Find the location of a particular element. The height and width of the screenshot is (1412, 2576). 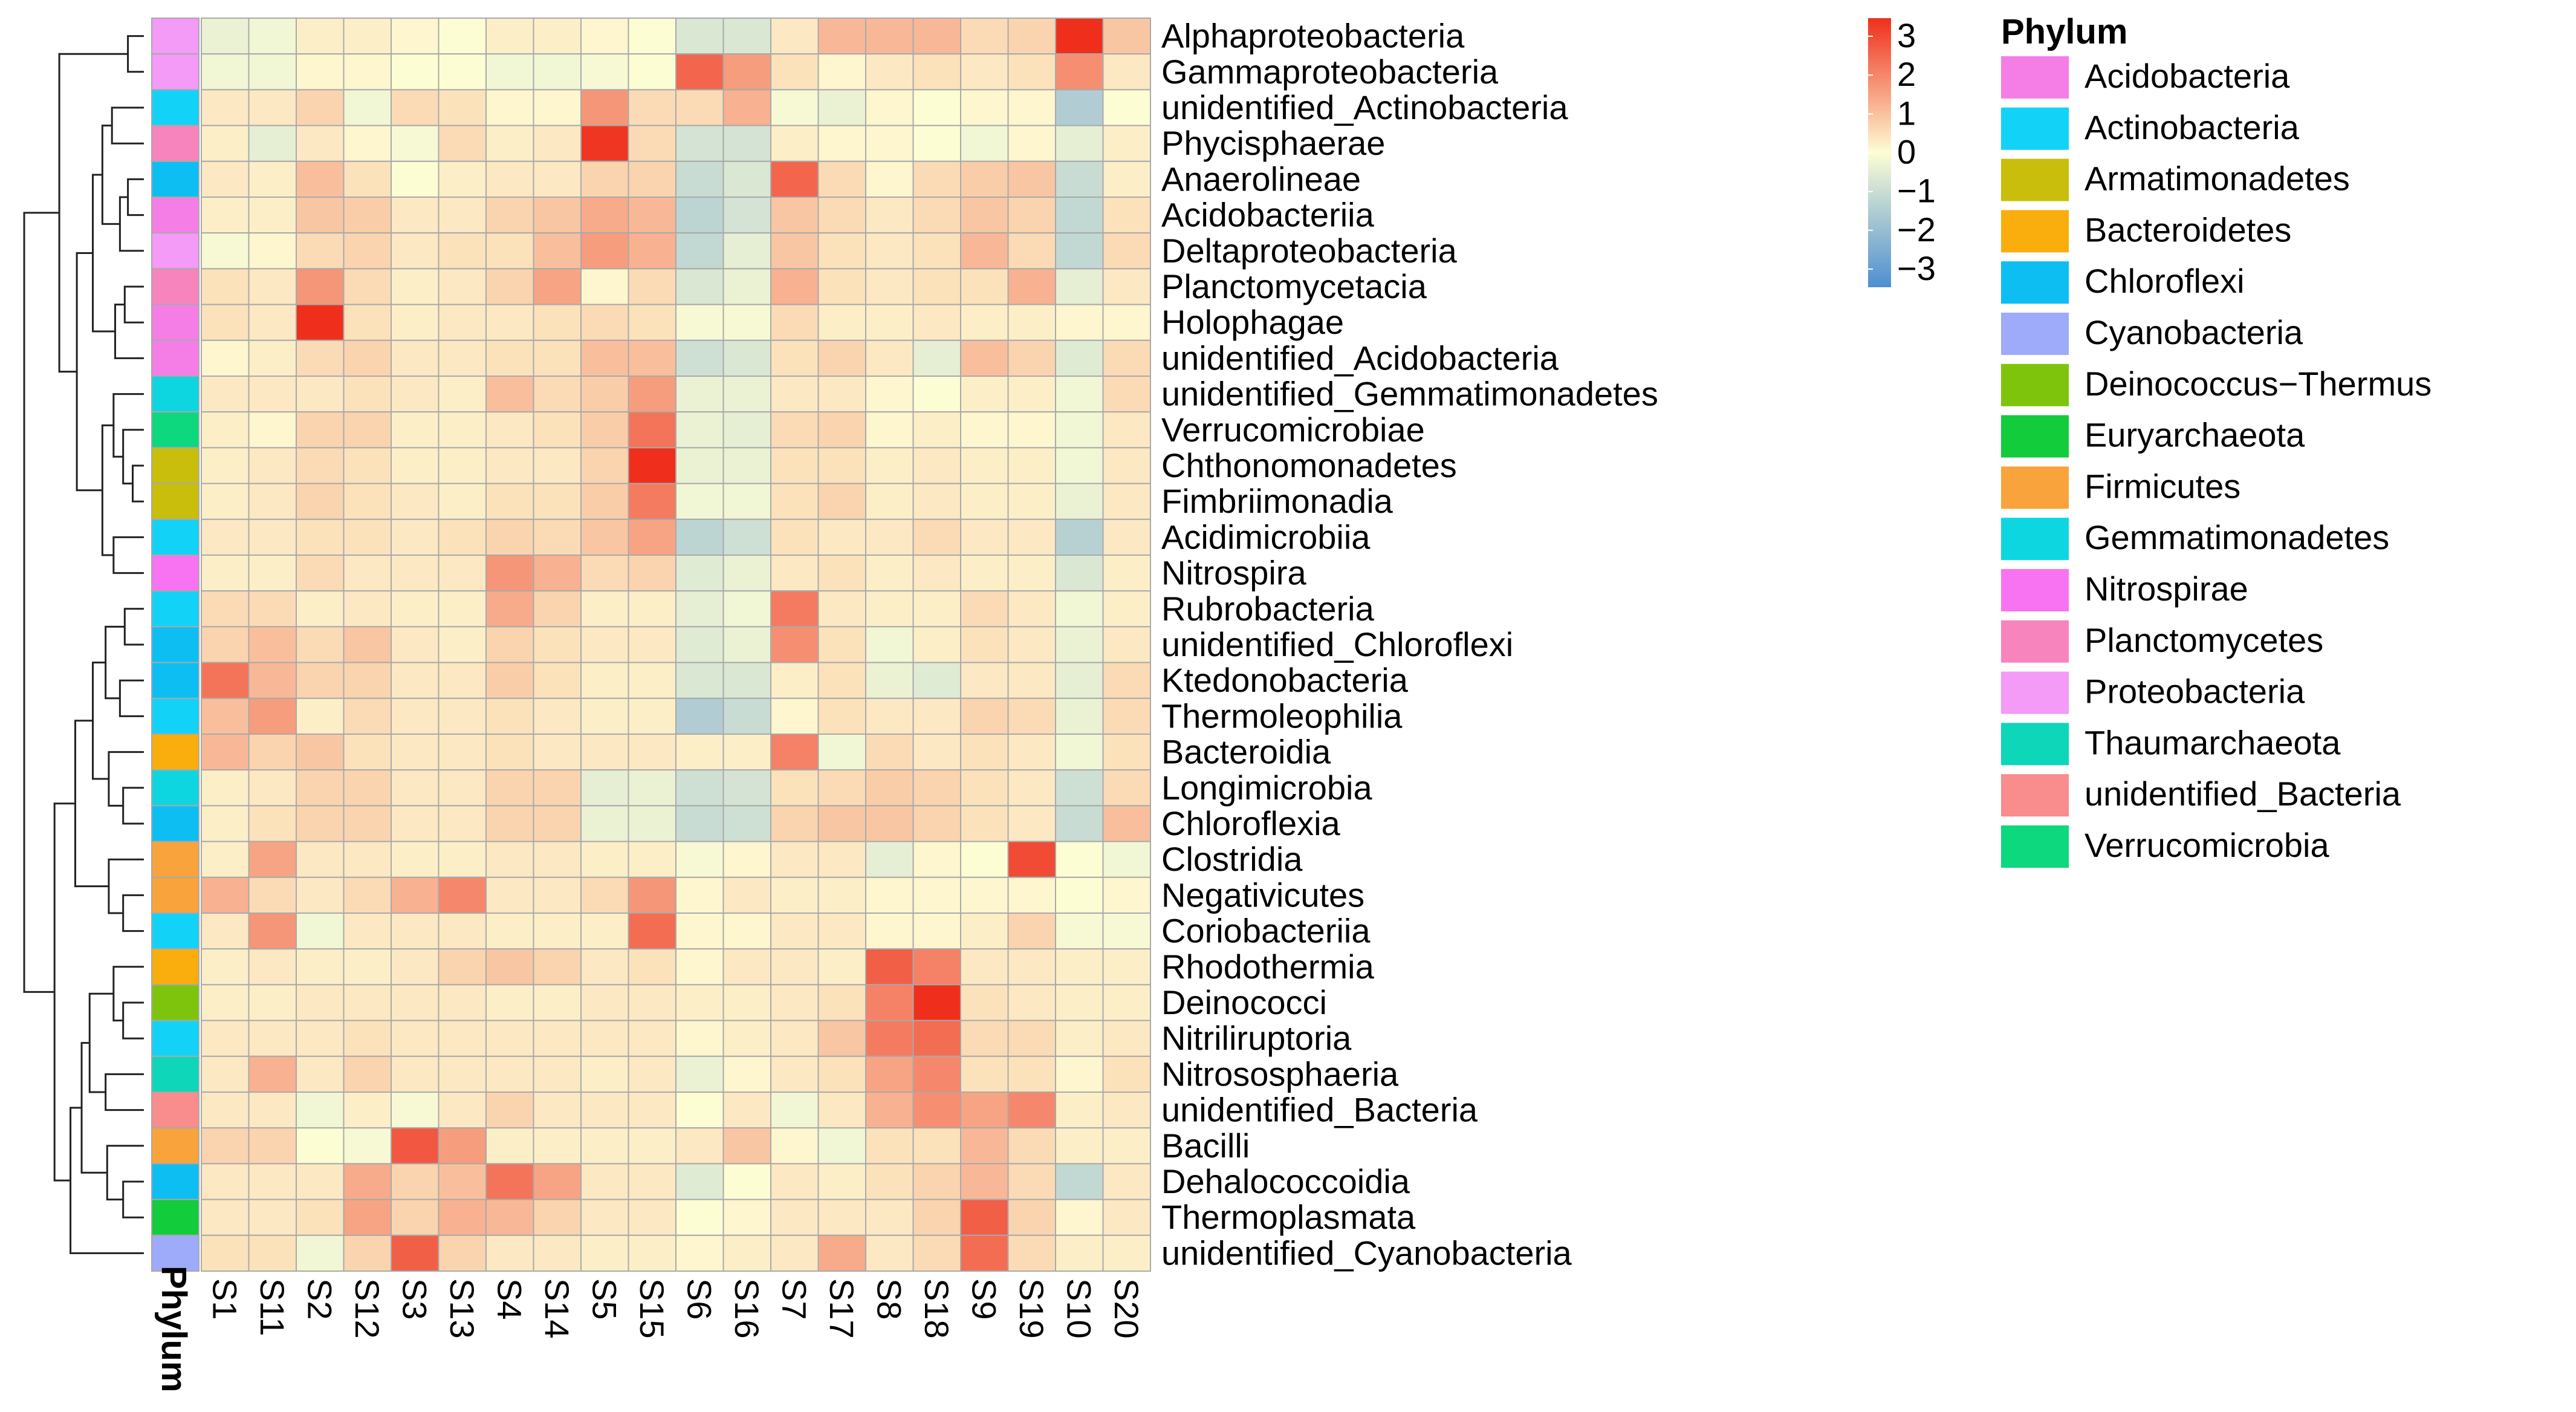

row-label: Rhodothermia is located at coordinates (1268, 967).